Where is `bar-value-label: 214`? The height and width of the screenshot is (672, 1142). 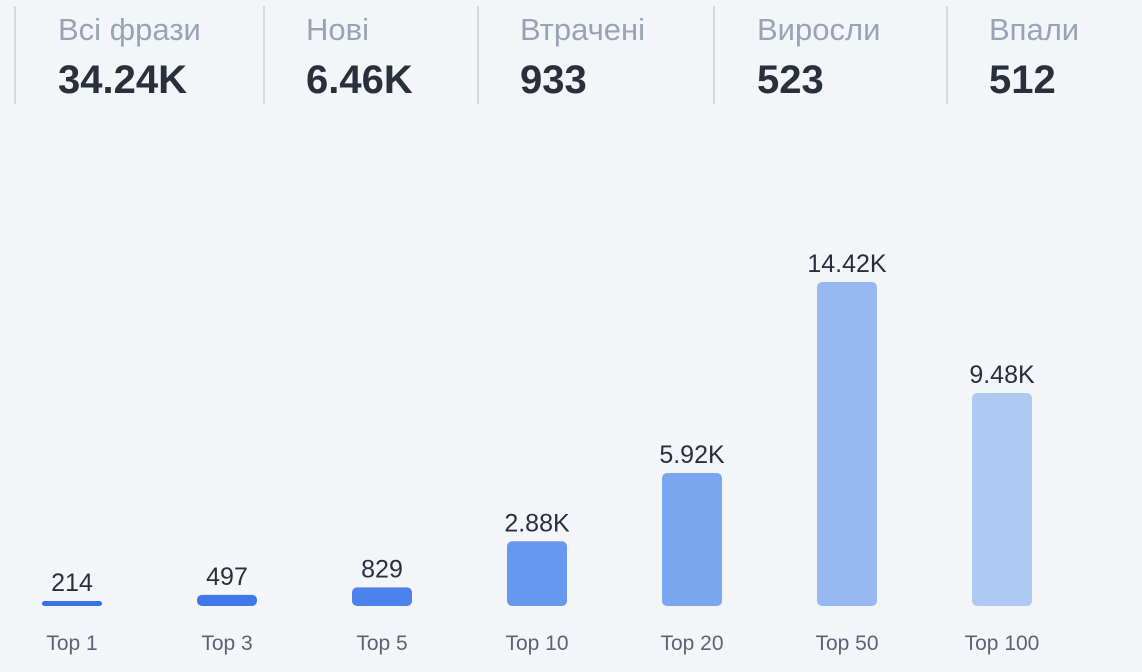
bar-value-label: 214 is located at coordinates (72, 583).